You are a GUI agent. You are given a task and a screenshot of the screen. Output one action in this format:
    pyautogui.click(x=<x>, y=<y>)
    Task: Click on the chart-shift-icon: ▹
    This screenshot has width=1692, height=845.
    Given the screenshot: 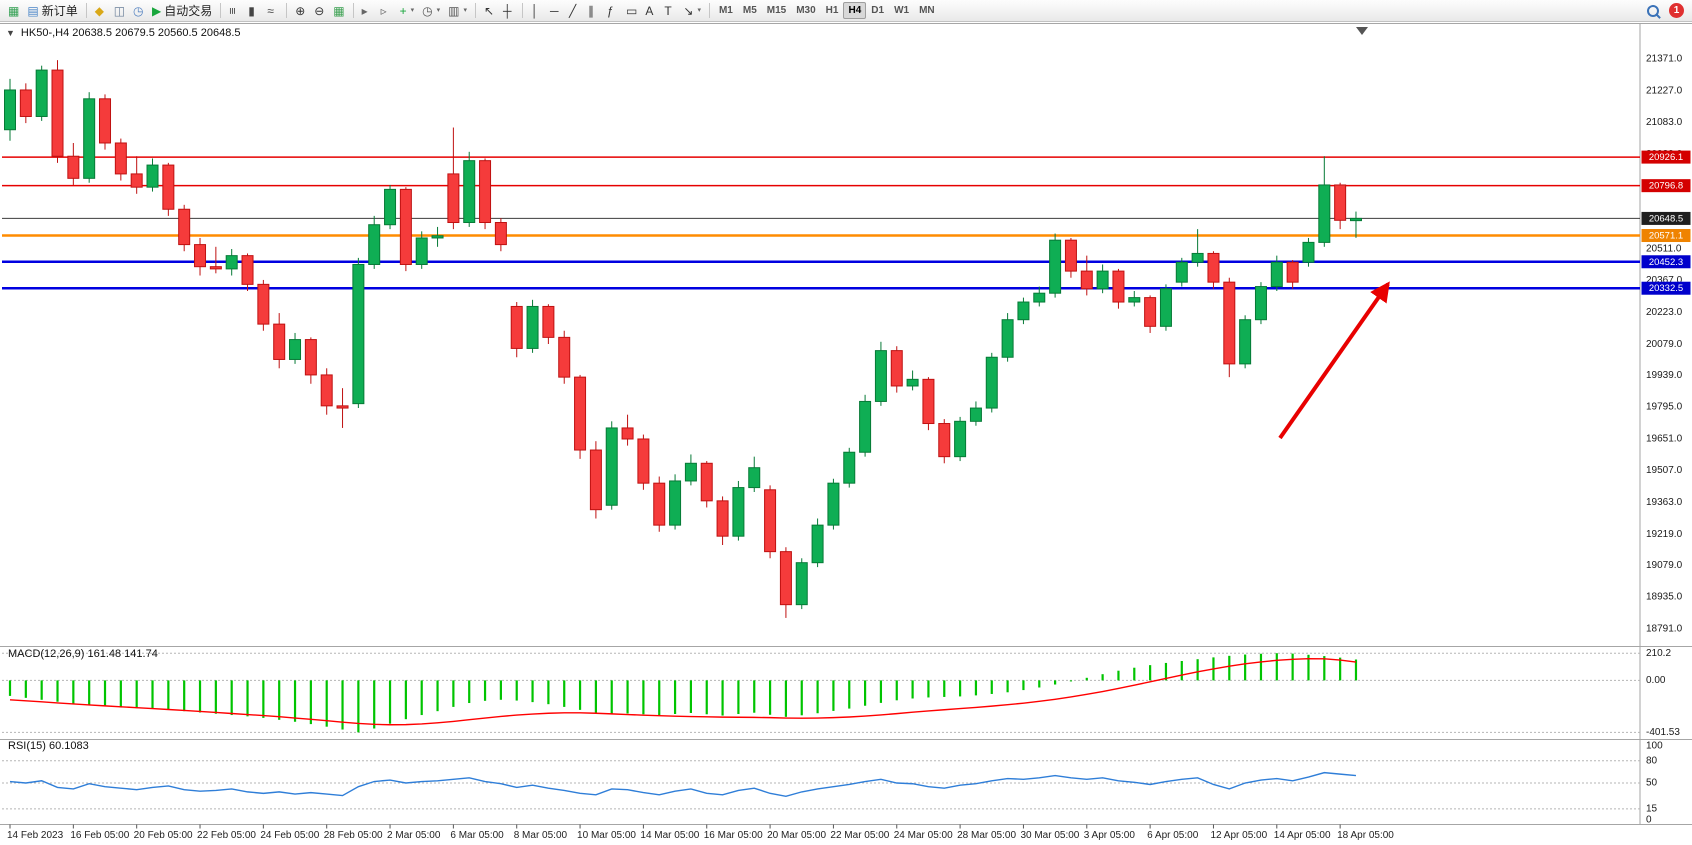 What is the action you would take?
    pyautogui.click(x=386, y=10)
    